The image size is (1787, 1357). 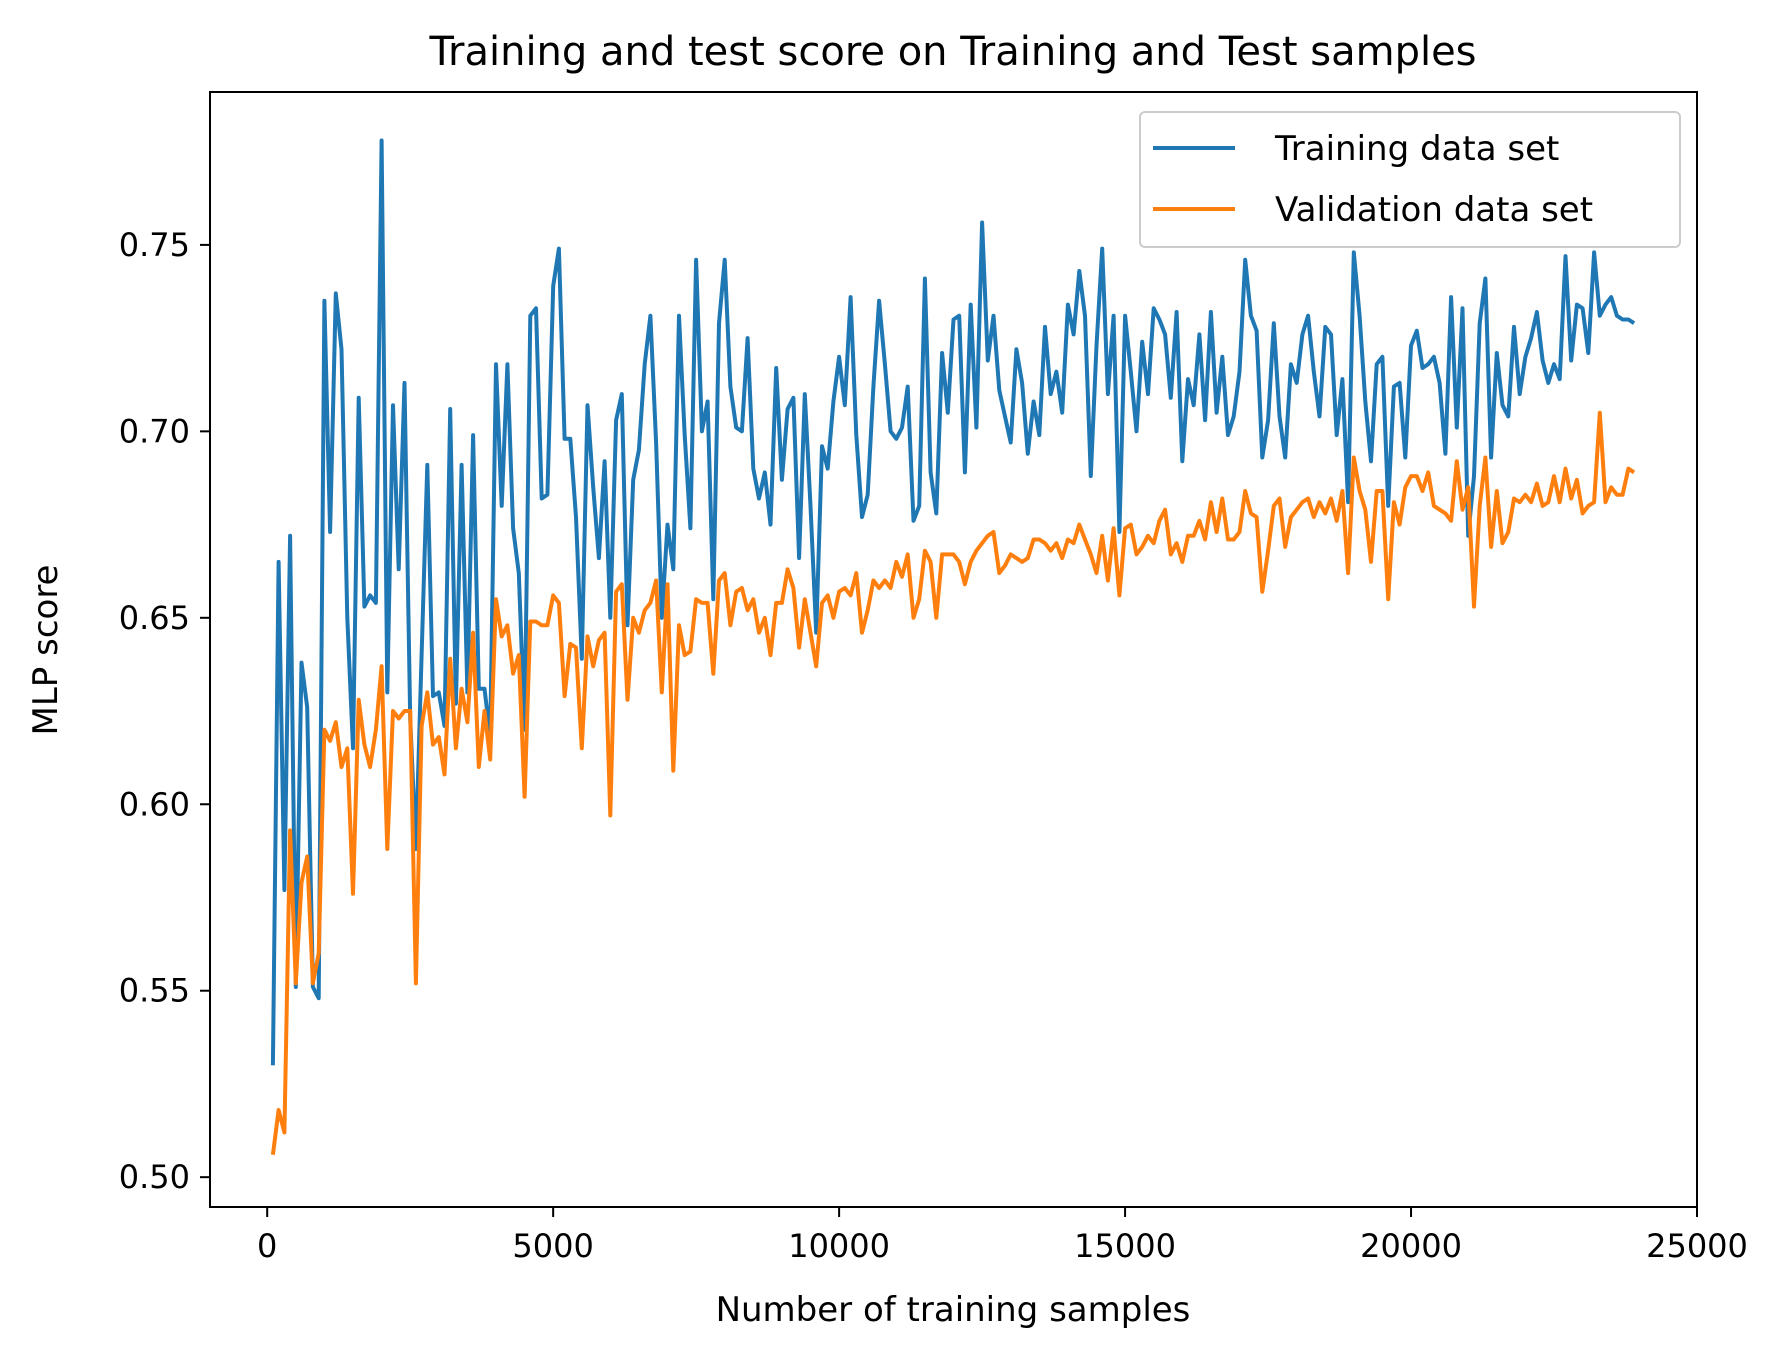 I want to click on y-axis-label: MLP score, so click(x=46, y=650).